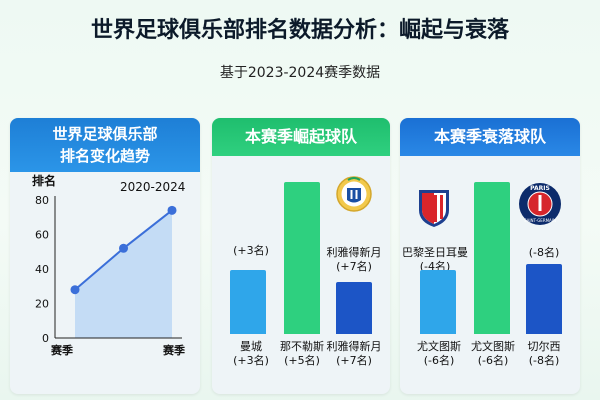 This screenshot has height=400, width=600. What do you see at coordinates (435, 266) in the screenshot?
I see `bar-top-label-1-value: (-4名)` at bounding box center [435, 266].